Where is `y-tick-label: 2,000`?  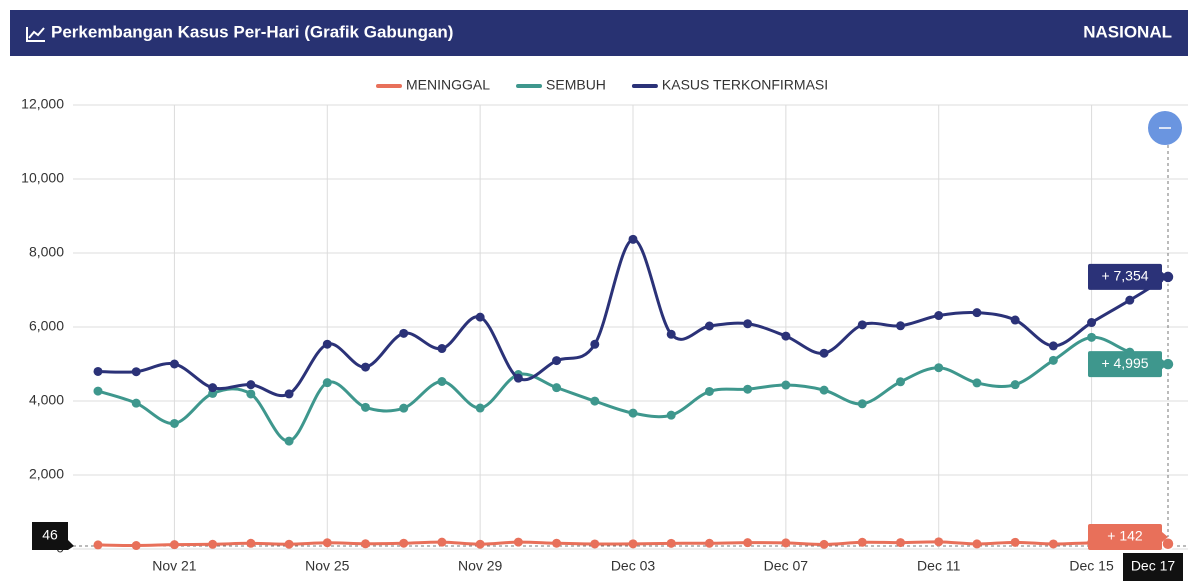 y-tick-label: 2,000 is located at coordinates (46, 474).